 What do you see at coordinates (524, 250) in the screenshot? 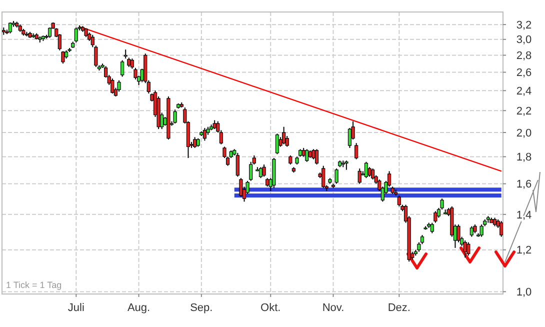
I see `y-tick-label: 1,2` at bounding box center [524, 250].